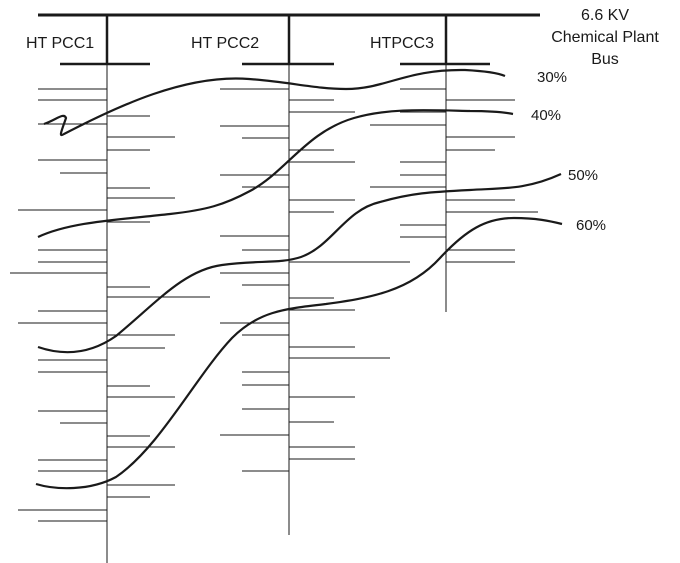 The height and width of the screenshot is (563, 680). What do you see at coordinates (583, 175) in the screenshot?
I see `curve-label-50pct: 50%` at bounding box center [583, 175].